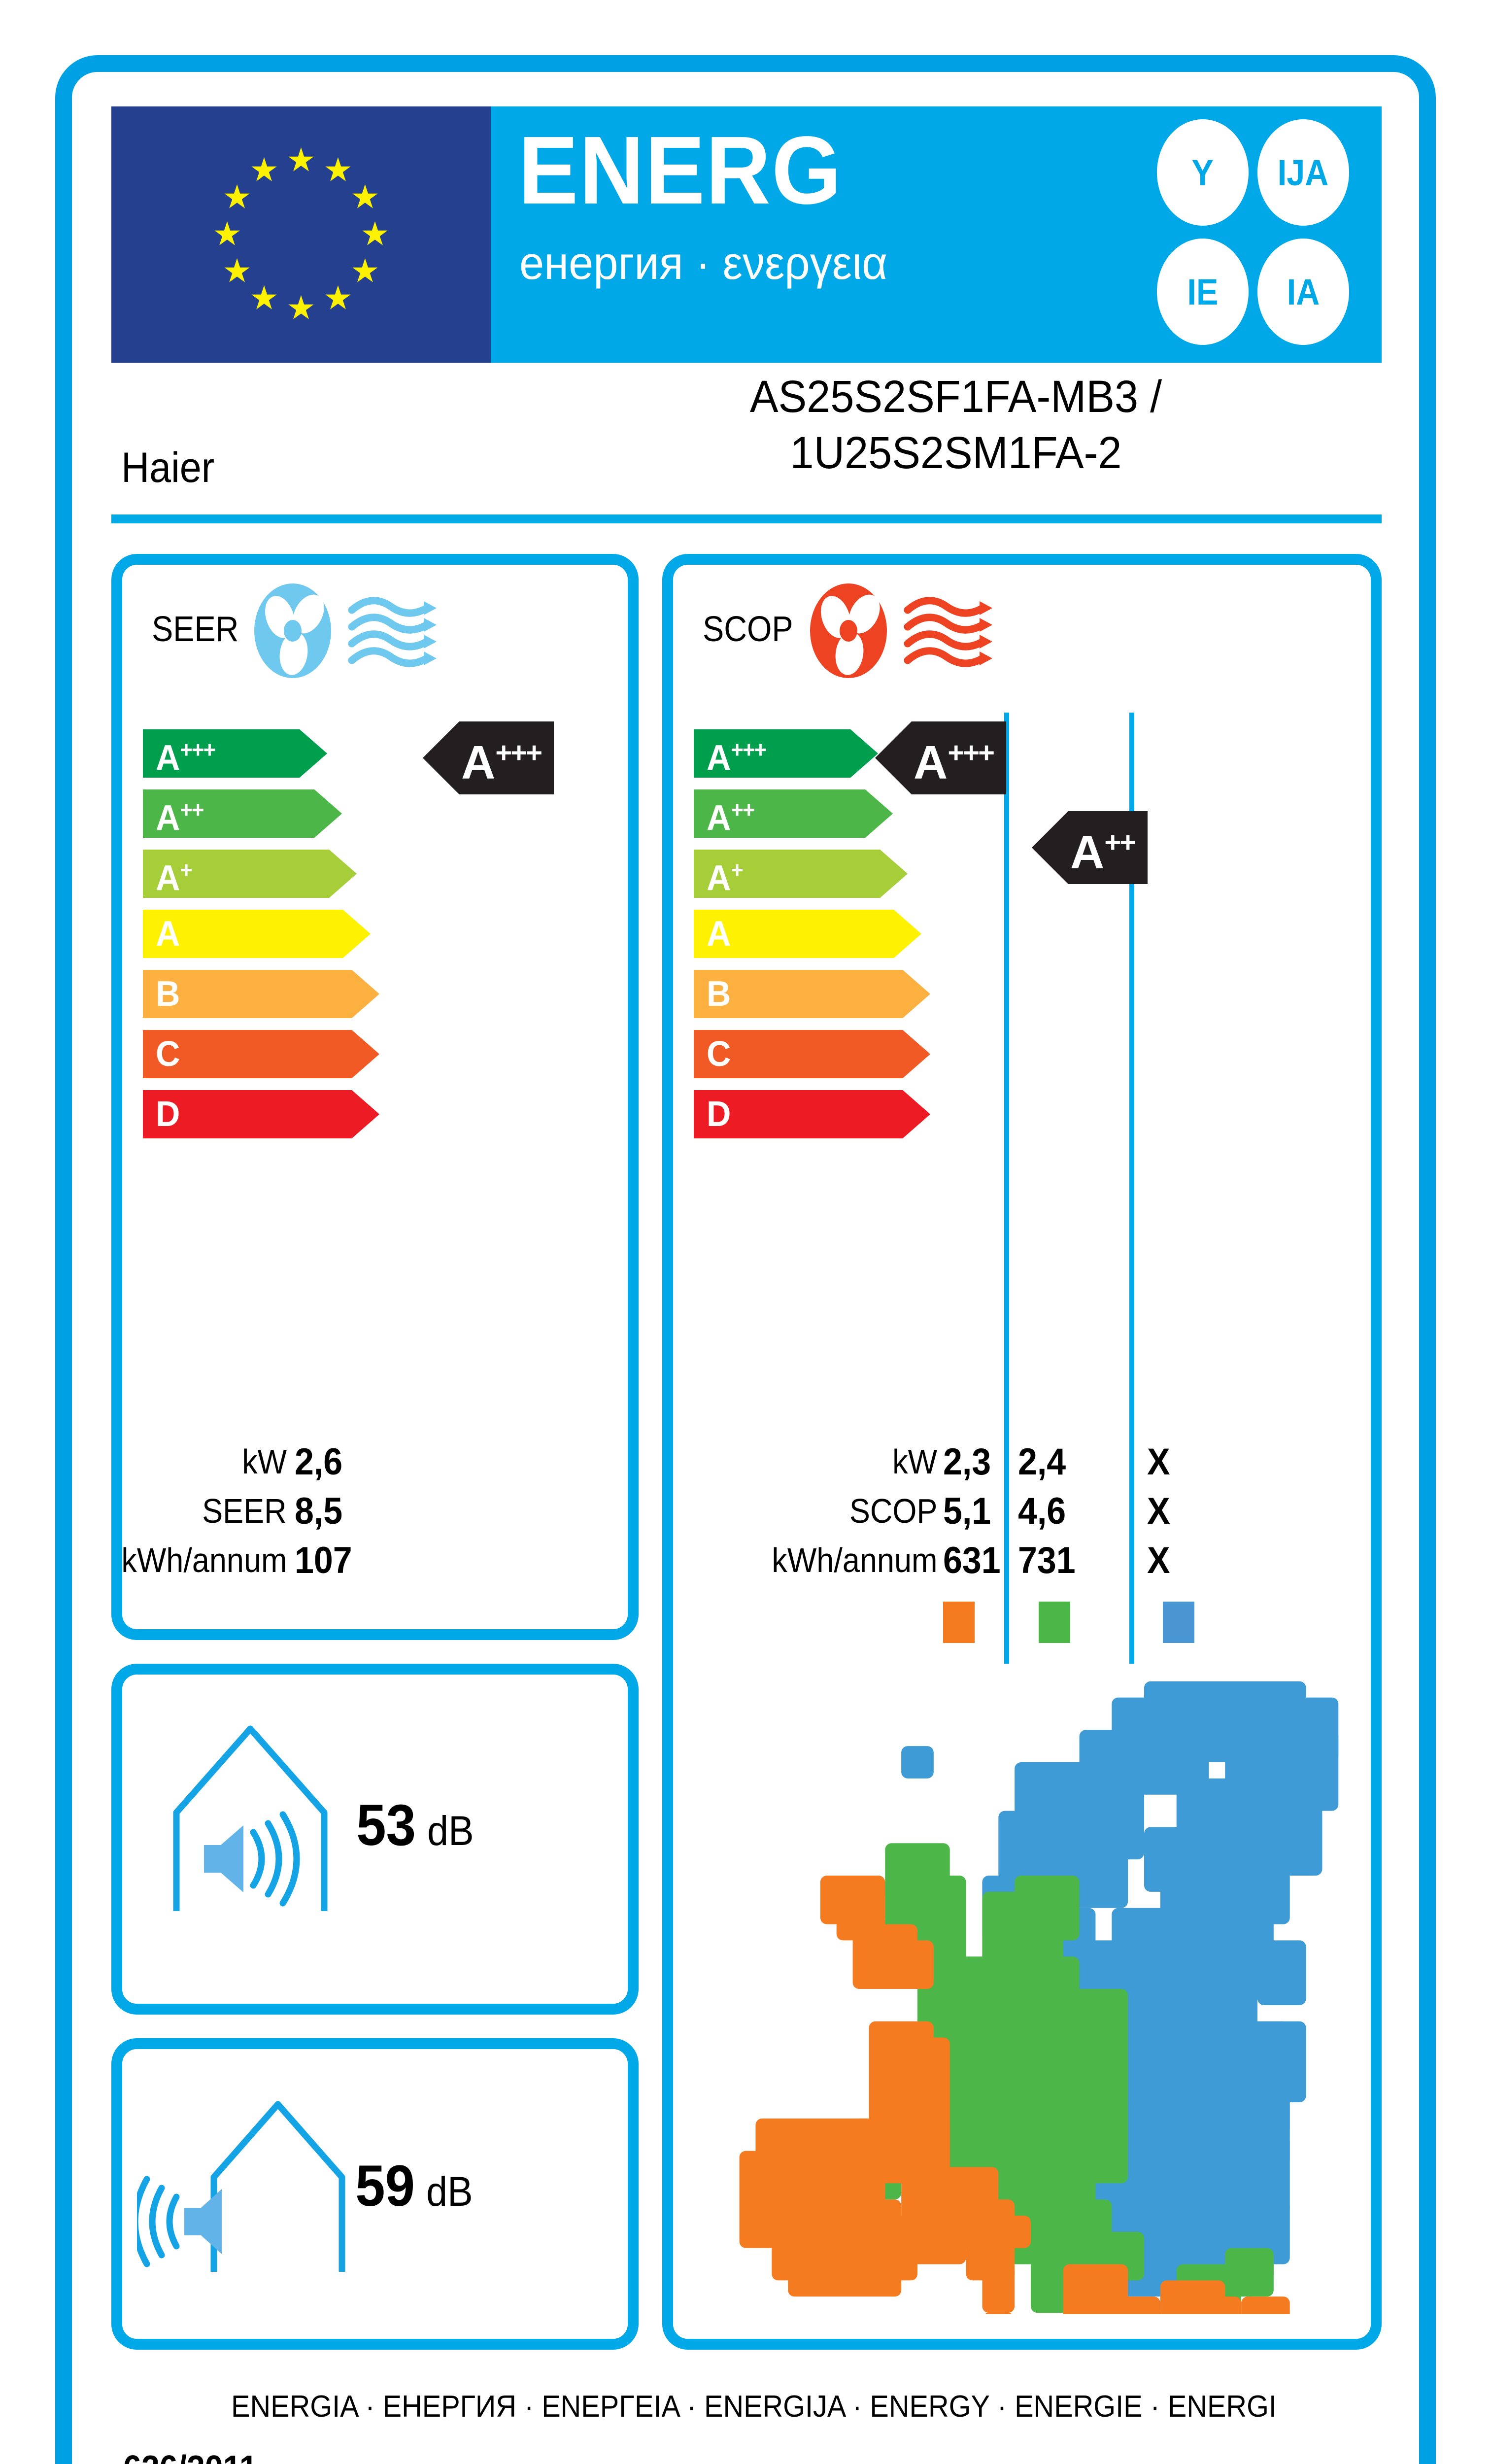  I want to click on energ-banner: ENERG енергия · ενεργεια Y IJA IE IA, so click(936, 234).